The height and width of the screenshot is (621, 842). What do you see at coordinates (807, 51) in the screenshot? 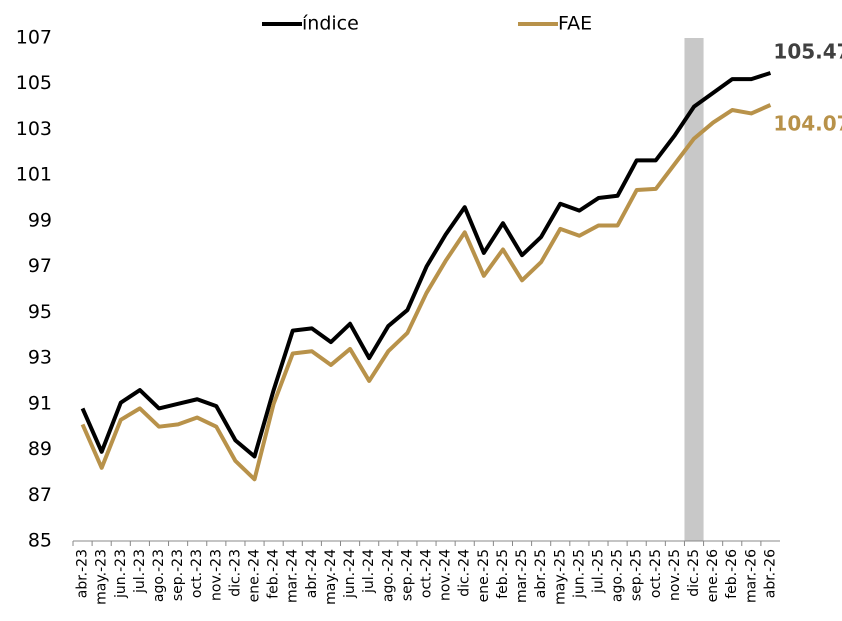
I see `end-label: 105.47` at bounding box center [807, 51].